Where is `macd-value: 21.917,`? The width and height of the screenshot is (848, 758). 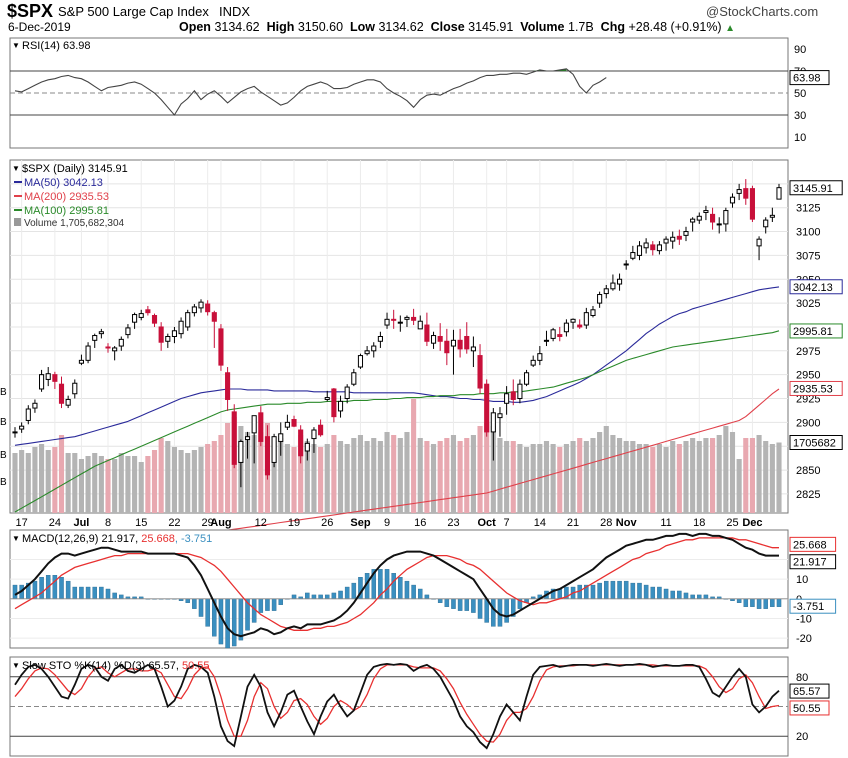 macd-value: 21.917, is located at coordinates (121, 539).